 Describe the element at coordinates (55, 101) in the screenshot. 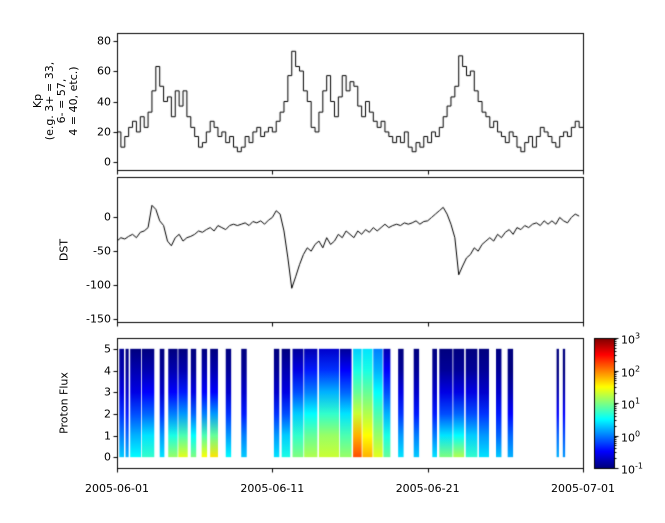

I see `kp-axis-label: Kp (e.g. 3+ = 33, 6- = 57, 4 = 40, etc.)` at that location.